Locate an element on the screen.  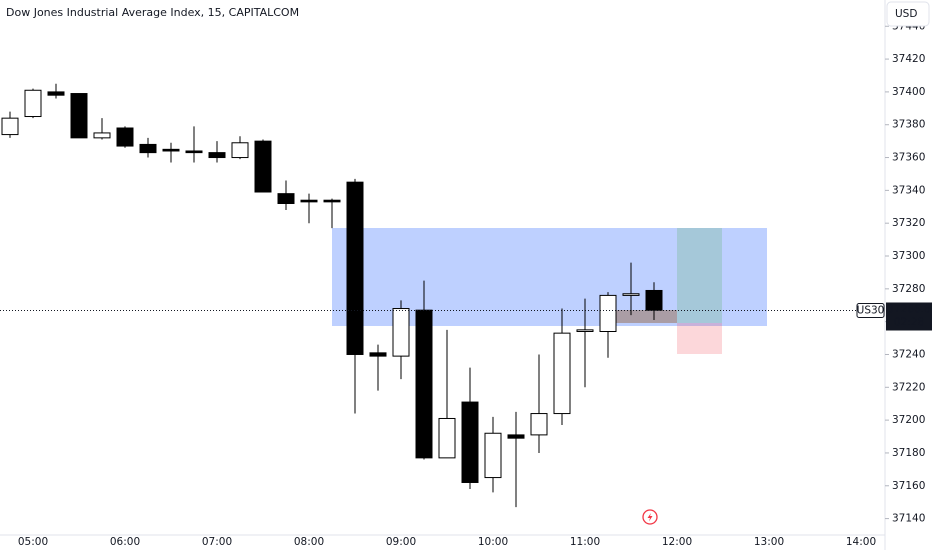
symbol-badge is located at coordinates (870, 310).